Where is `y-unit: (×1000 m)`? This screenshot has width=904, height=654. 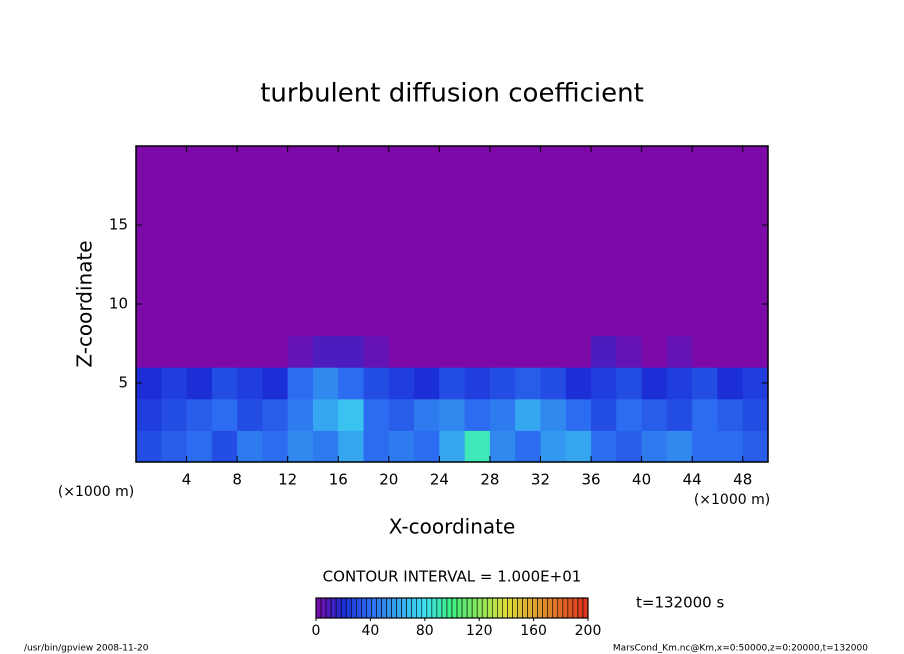
y-unit: (×1000 m) is located at coordinates (96, 492).